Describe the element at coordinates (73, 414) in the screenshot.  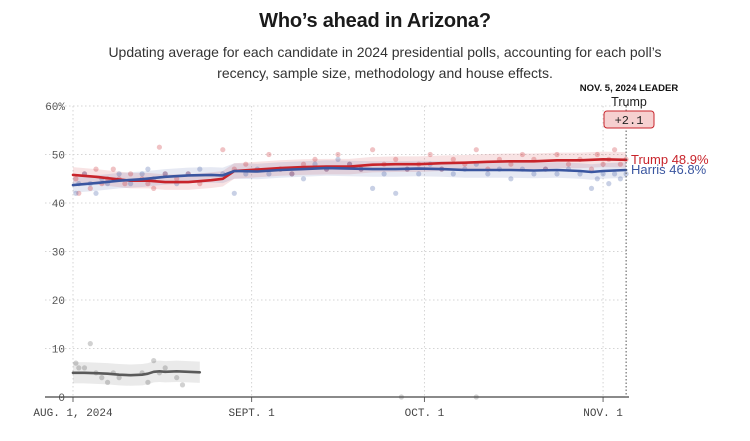
I see `x-tick-label-0: AUG. 1, 2024` at that location.